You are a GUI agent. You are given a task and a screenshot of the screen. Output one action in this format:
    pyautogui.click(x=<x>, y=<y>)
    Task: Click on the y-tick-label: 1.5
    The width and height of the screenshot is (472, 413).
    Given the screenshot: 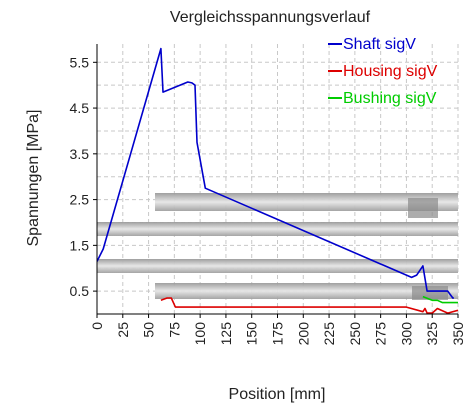 What is the action you would take?
    pyautogui.click(x=80, y=245)
    